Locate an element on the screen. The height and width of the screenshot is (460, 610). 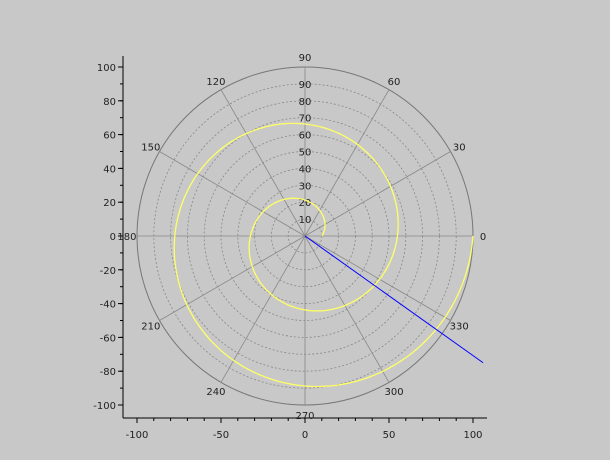
angle-tick-label: 240 is located at coordinates (215, 392).